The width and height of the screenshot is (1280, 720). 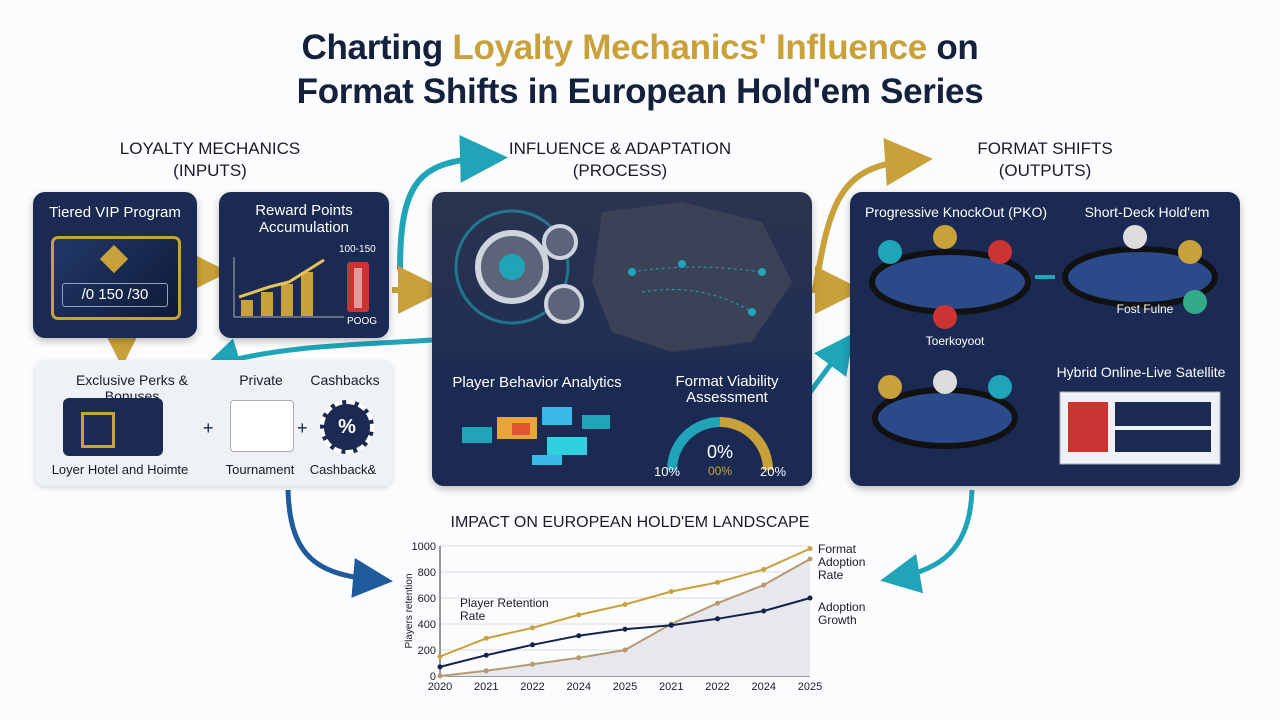 I want to click on cashback-chip: %, so click(x=347, y=427).